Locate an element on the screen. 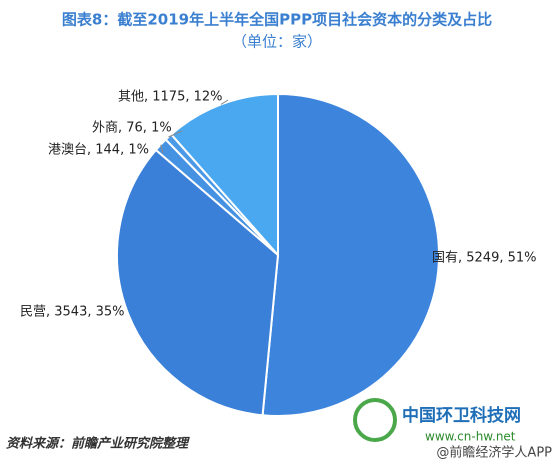 The height and width of the screenshot is (467, 555). data-label: 外商, 76, 1% is located at coordinates (132, 128).